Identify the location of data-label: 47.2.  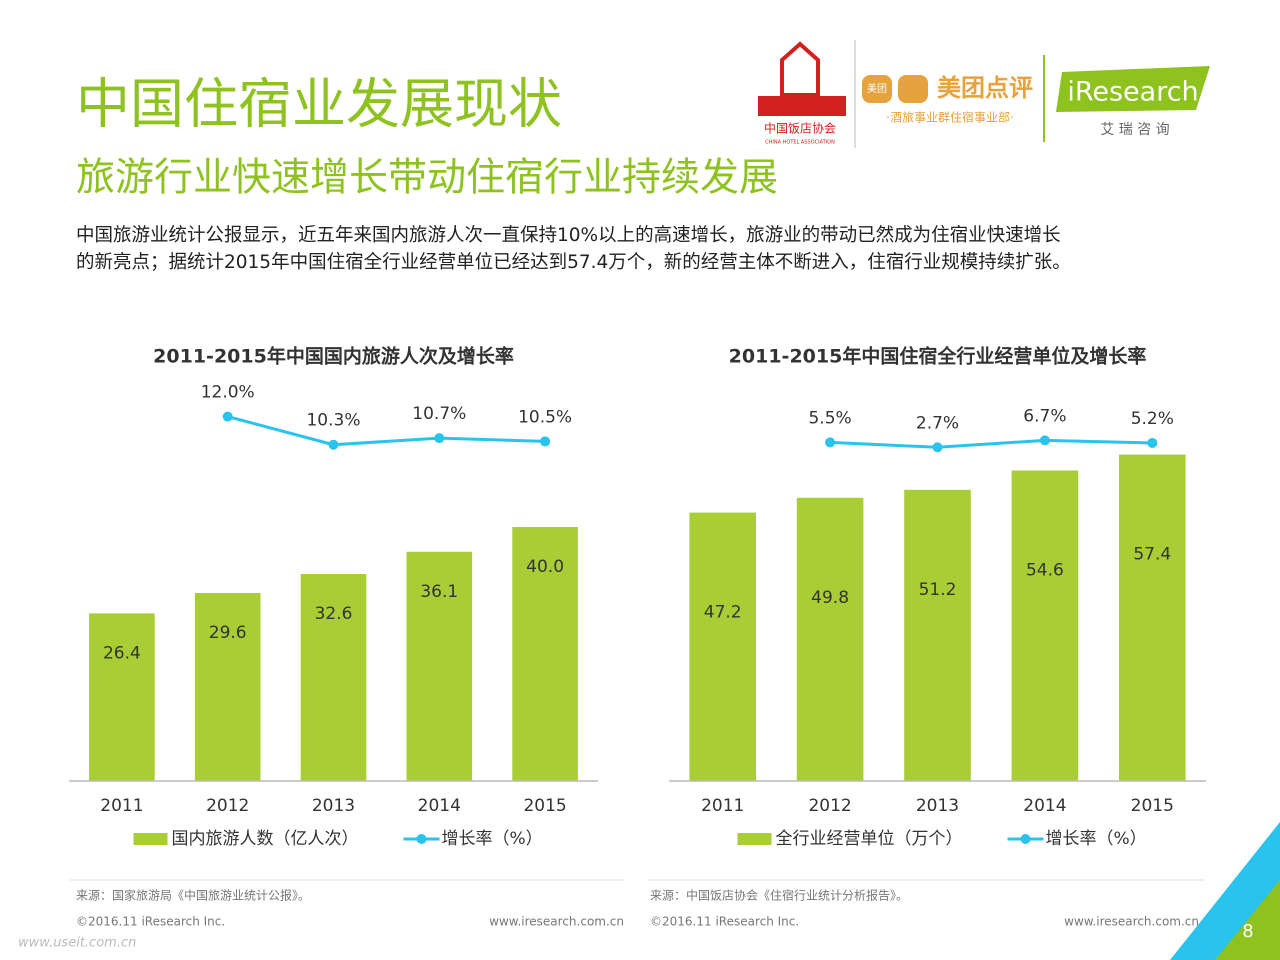
(723, 613).